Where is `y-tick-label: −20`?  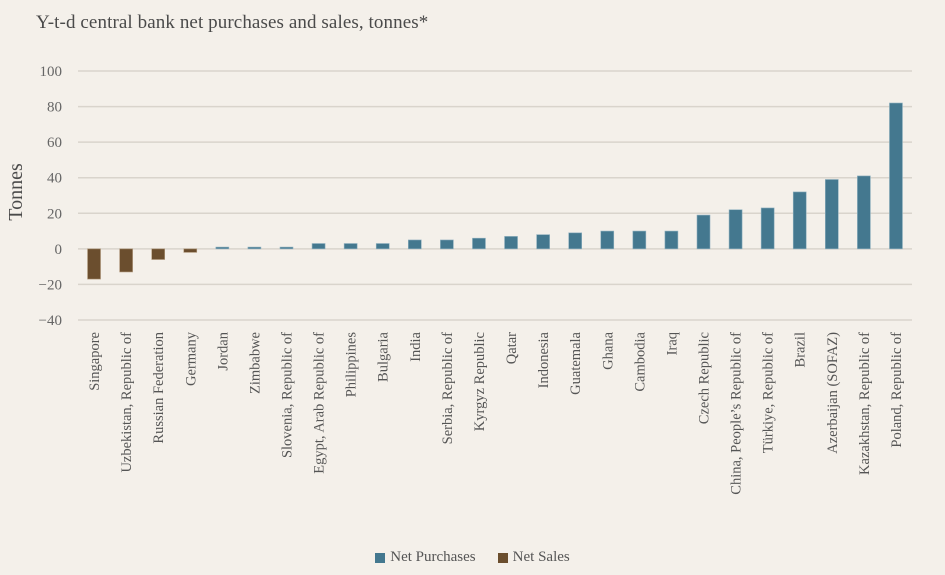 y-tick-label: −20 is located at coordinates (50, 285).